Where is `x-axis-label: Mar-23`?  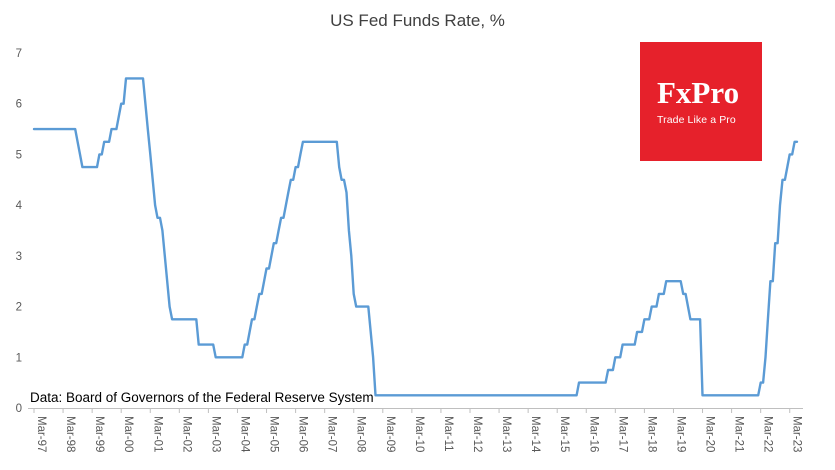
x-axis-label: Mar-23 is located at coordinates (797, 434).